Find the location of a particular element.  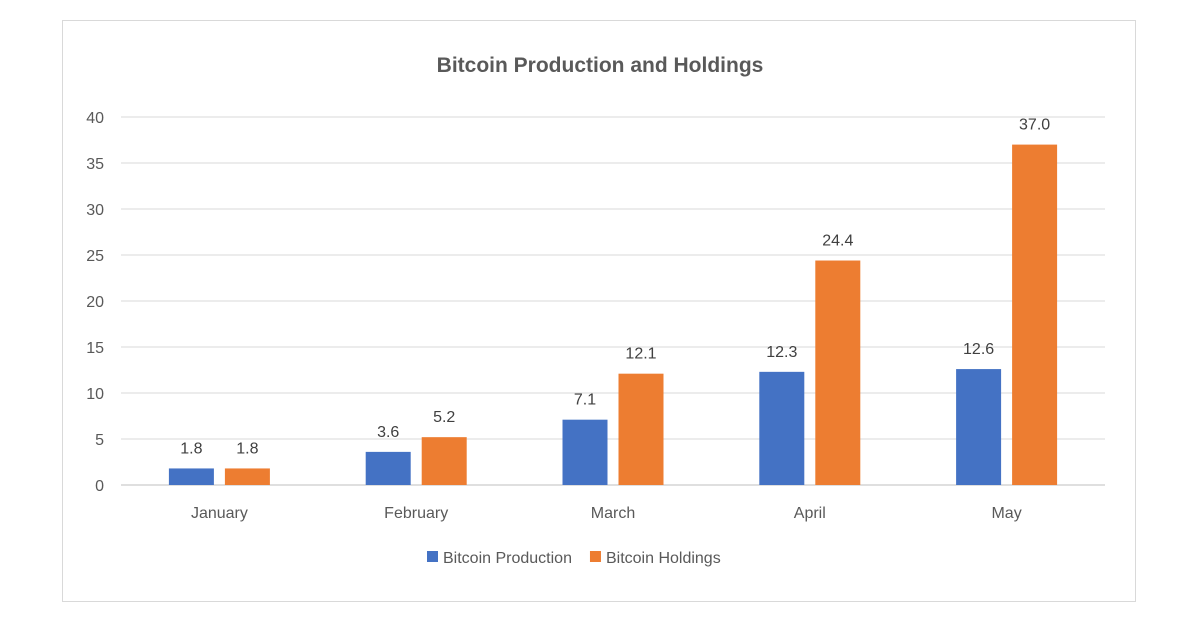

x-axis-ticks: January February March April May is located at coordinates (606, 513).